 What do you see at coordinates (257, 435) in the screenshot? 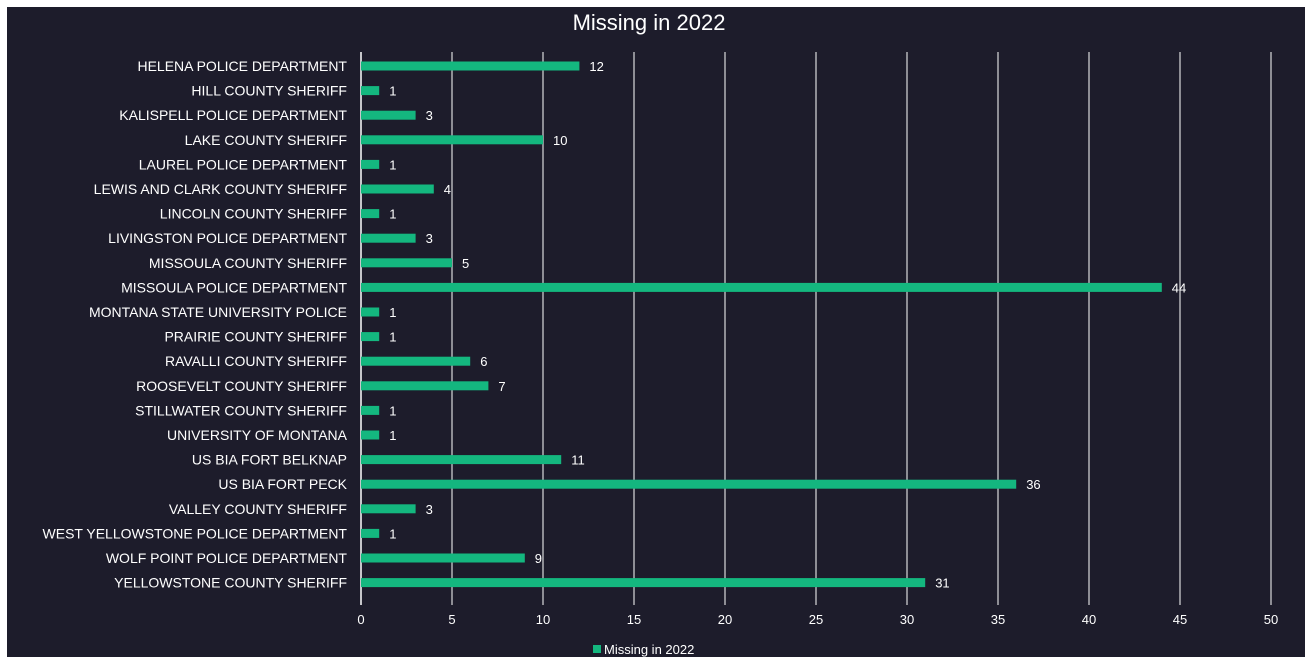
I see `category-label: UNIVERSITY OF MONTANA` at bounding box center [257, 435].